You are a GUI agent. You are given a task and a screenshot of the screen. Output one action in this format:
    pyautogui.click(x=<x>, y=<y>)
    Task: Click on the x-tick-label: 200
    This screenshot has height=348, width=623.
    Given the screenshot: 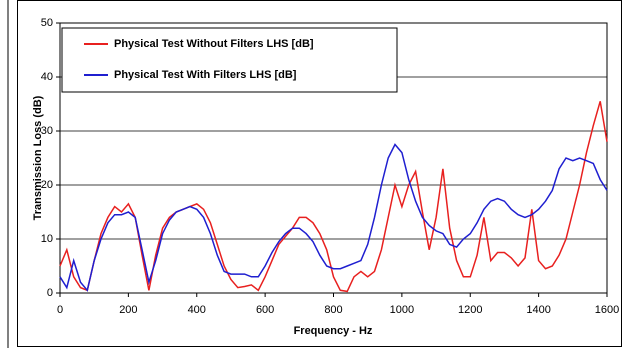 What is the action you would take?
    pyautogui.click(x=128, y=310)
    